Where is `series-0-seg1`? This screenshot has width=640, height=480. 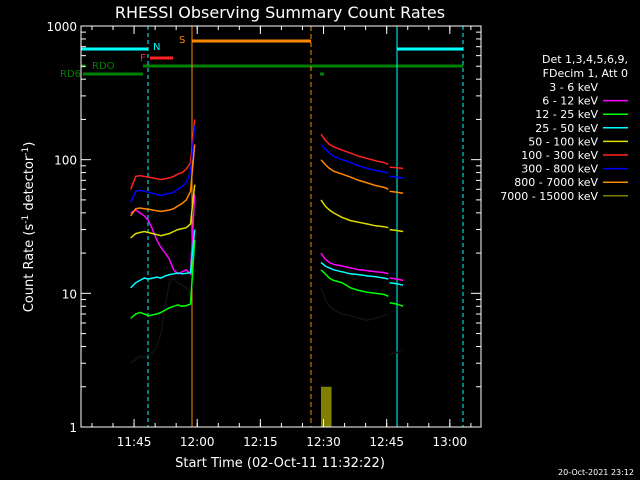
series-0-seg1 is located at coordinates (163, 316).